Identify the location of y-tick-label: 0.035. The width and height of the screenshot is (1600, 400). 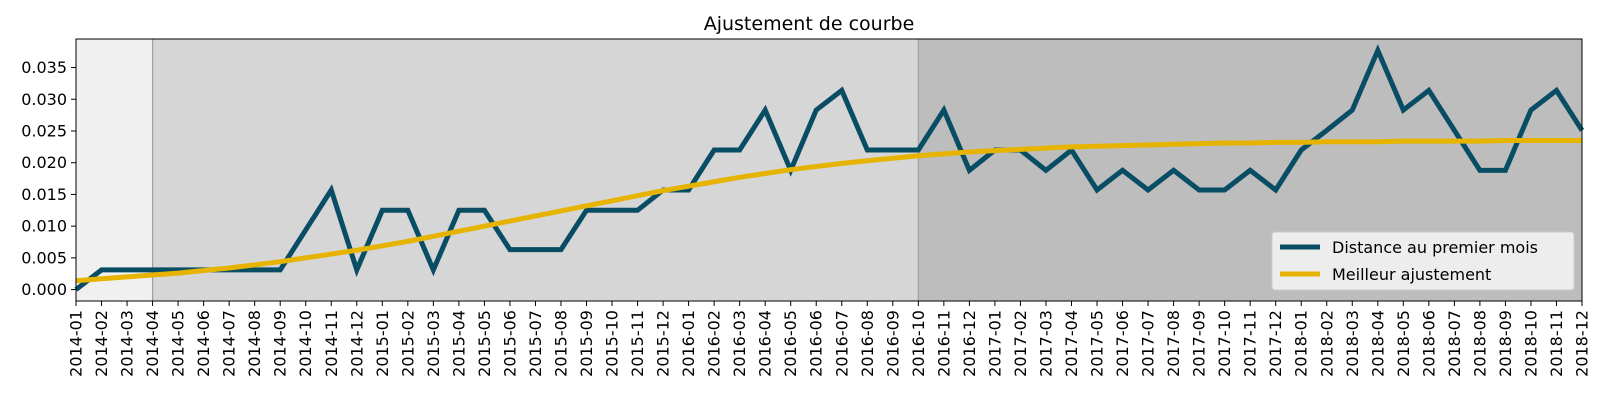
(44, 67).